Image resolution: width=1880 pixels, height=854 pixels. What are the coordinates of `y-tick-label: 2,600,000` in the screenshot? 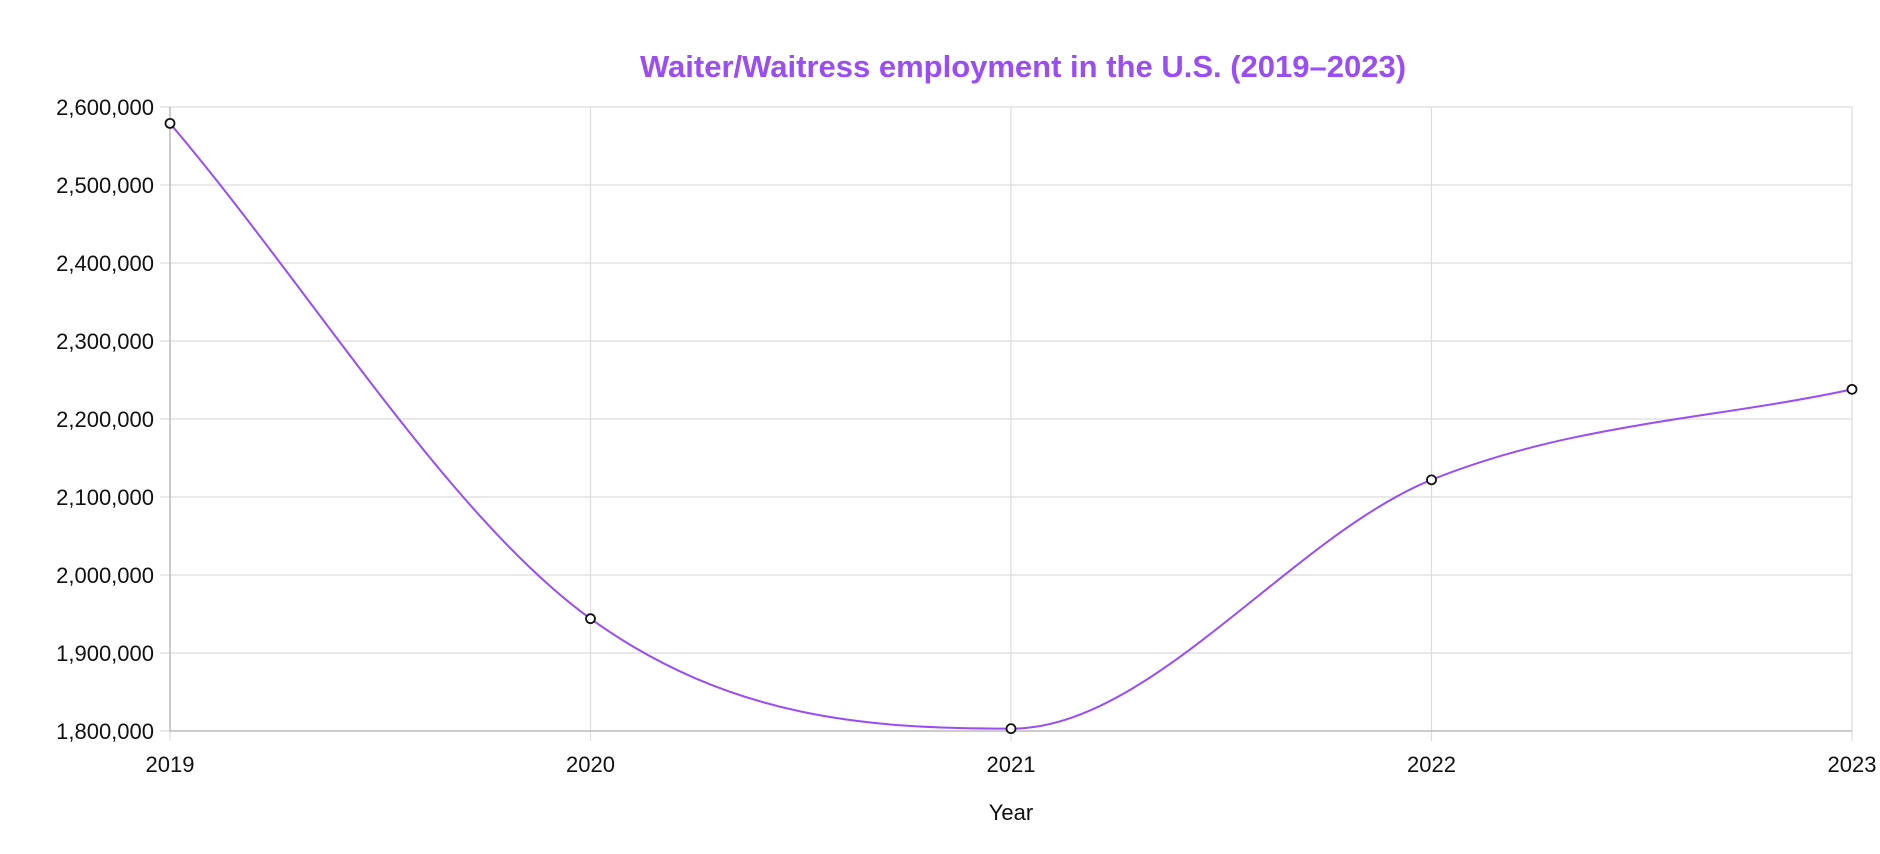 It's located at (105, 107).